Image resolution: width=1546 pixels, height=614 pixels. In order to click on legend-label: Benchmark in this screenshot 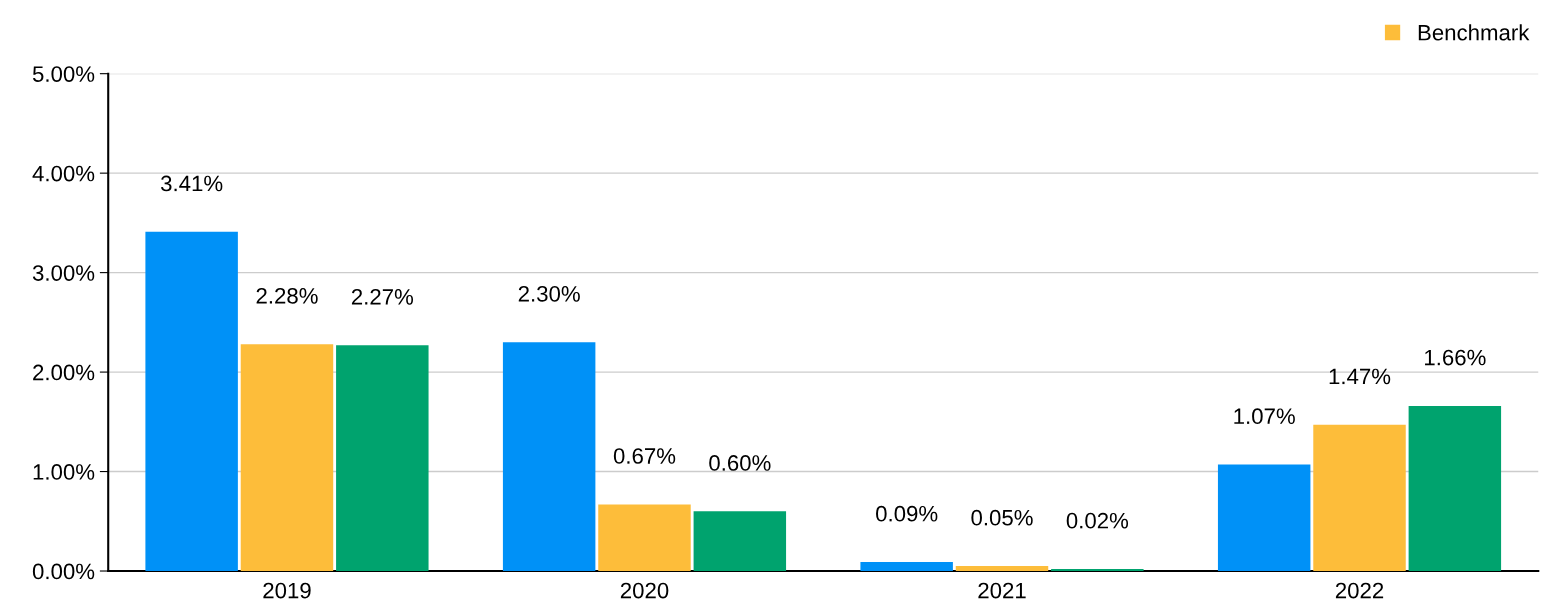, I will do `click(1474, 32)`.